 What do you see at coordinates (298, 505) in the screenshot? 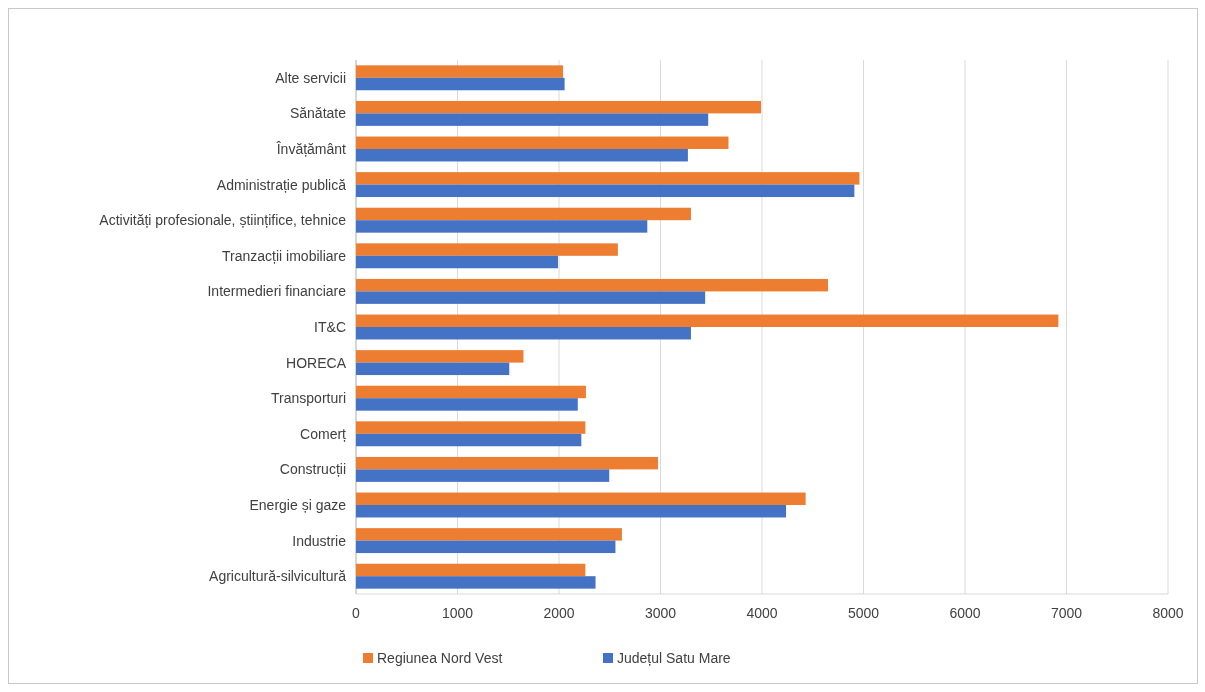
I see `y-tick-label: Energie și gaze` at bounding box center [298, 505].